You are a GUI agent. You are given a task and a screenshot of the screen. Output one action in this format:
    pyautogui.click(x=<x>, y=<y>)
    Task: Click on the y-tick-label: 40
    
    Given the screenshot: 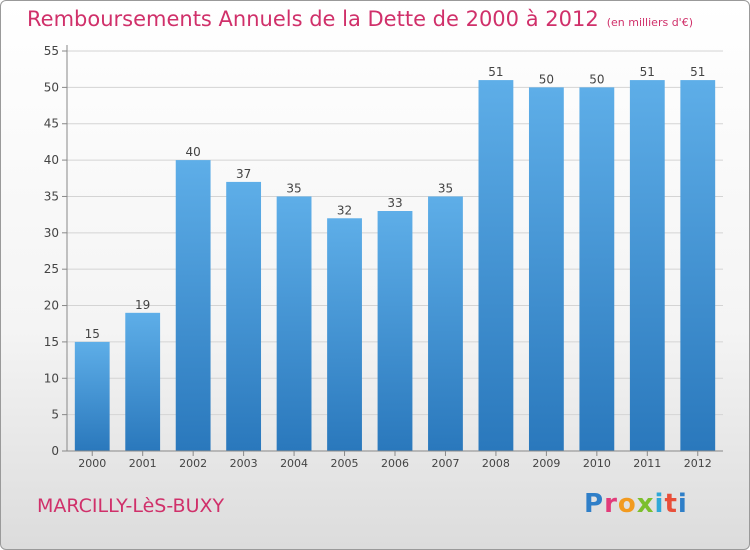 What is the action you would take?
    pyautogui.click(x=51, y=160)
    